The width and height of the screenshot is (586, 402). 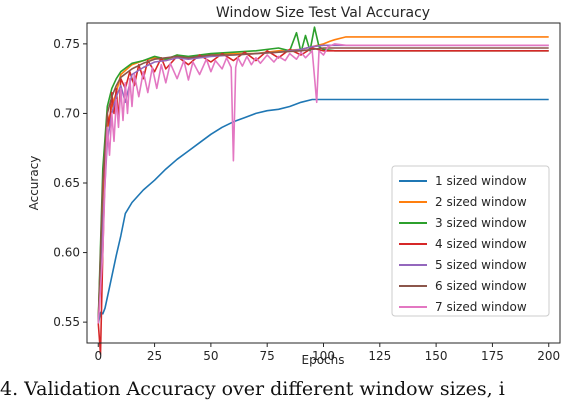 I want to click on y-tick-label: 0.60, so click(x=66, y=253).